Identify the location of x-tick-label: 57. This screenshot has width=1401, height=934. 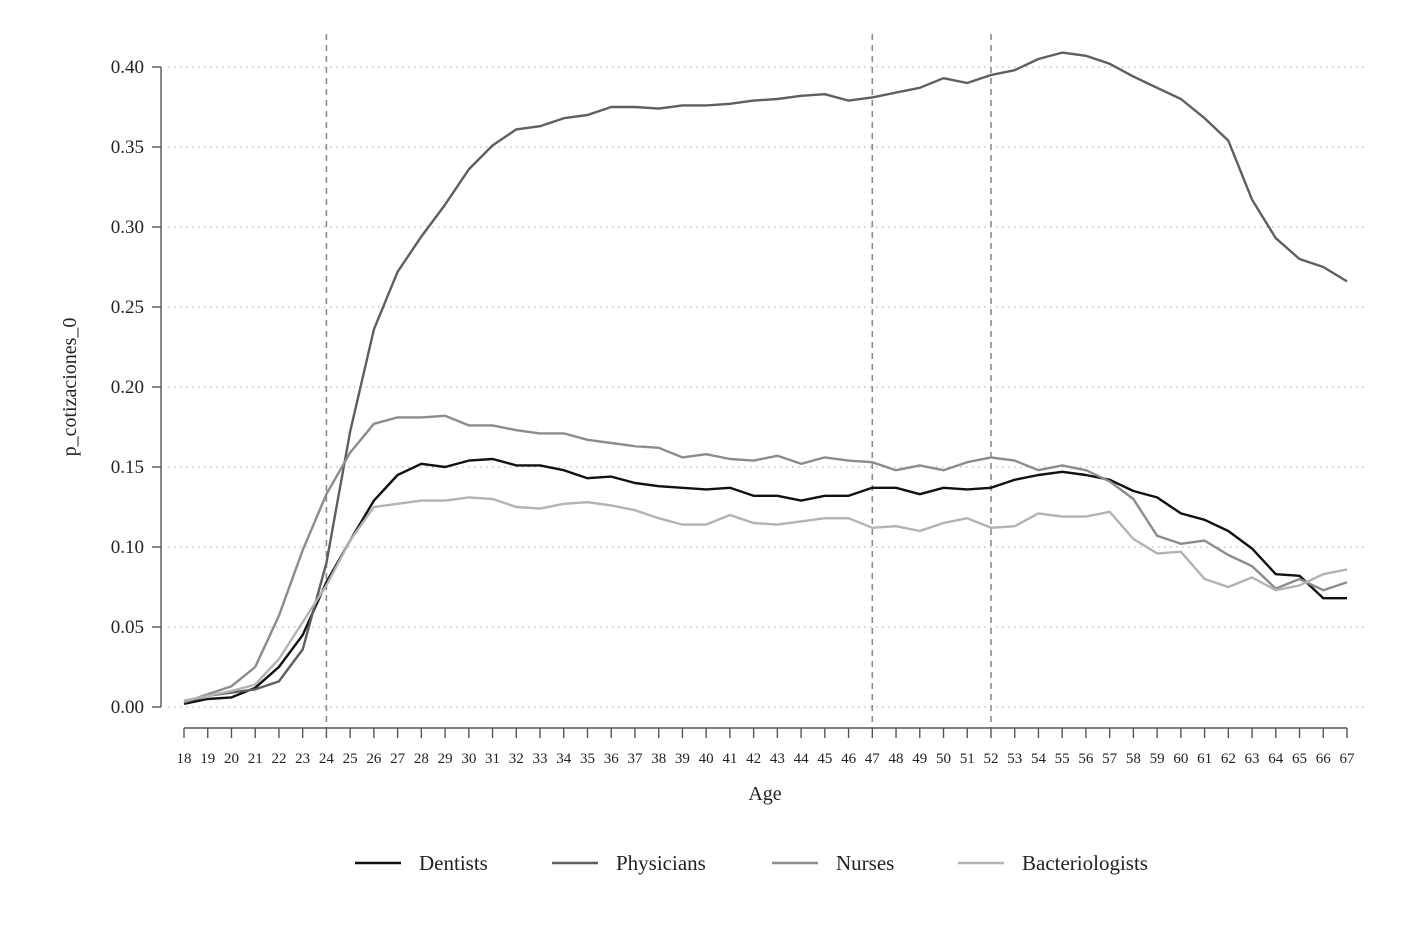
(1110, 759).